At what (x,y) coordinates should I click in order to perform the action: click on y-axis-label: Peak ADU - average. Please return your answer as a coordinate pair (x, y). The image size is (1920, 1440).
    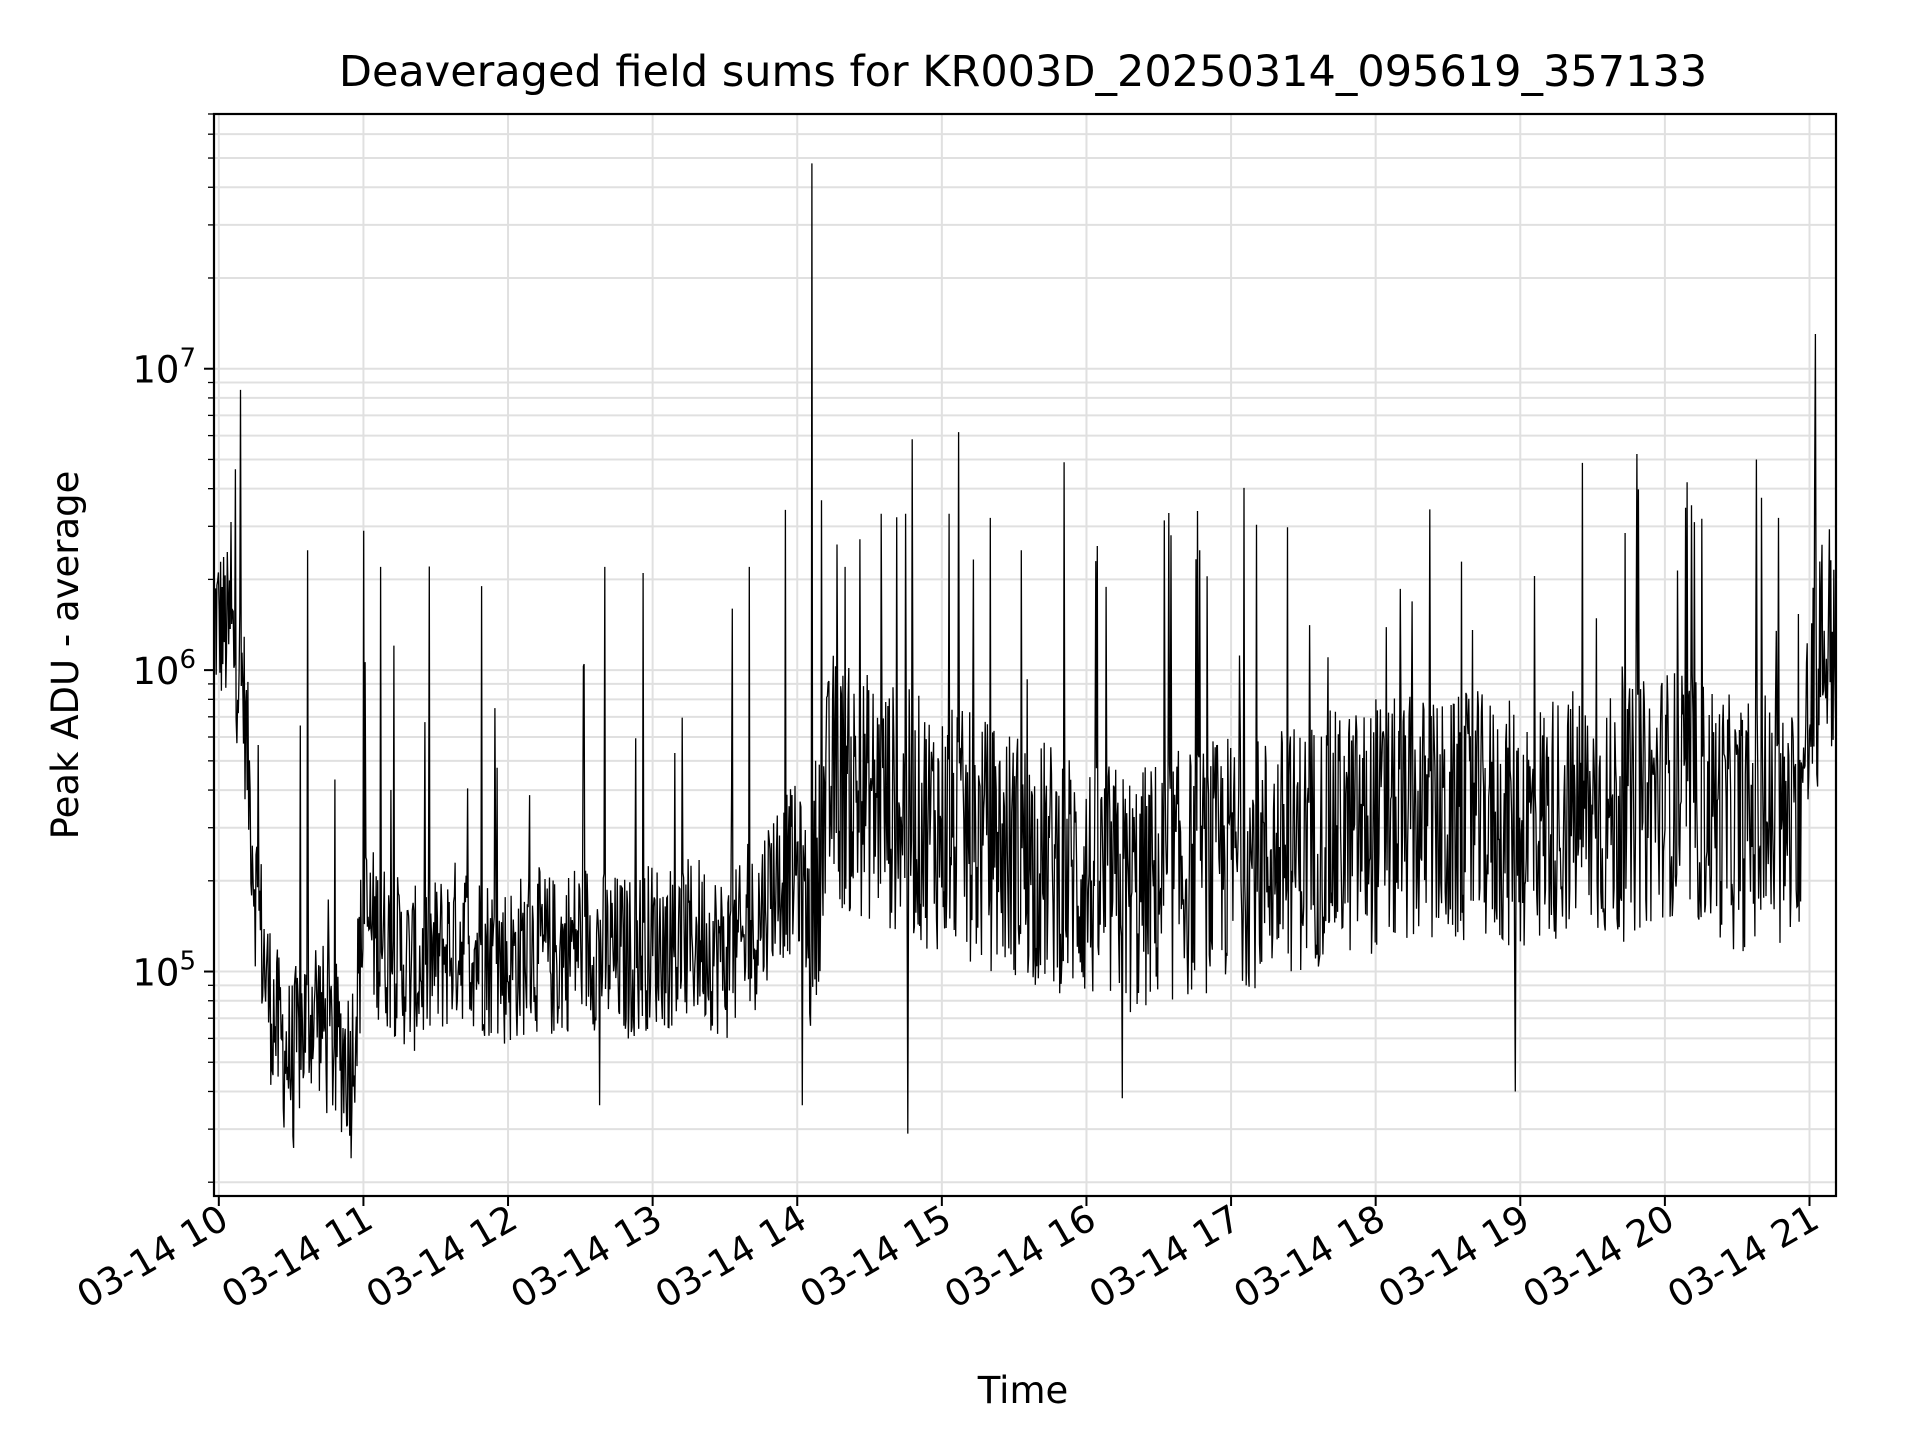
    Looking at the image, I should click on (65, 655).